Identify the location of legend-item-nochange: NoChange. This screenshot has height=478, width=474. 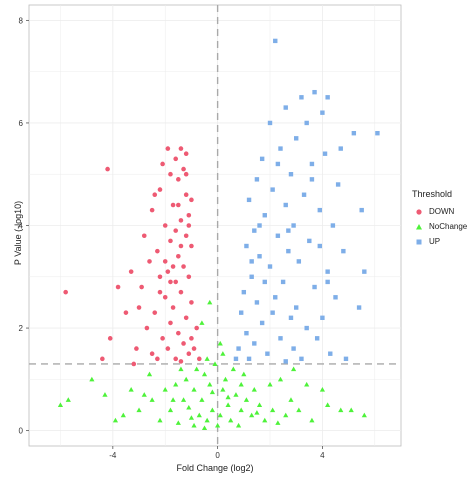
(439, 226).